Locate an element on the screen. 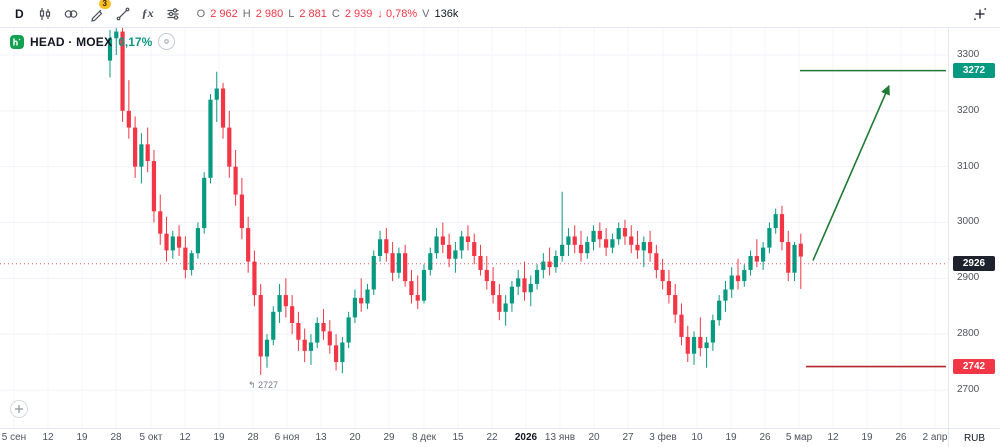  chart-settings-icon is located at coordinates (173, 14).